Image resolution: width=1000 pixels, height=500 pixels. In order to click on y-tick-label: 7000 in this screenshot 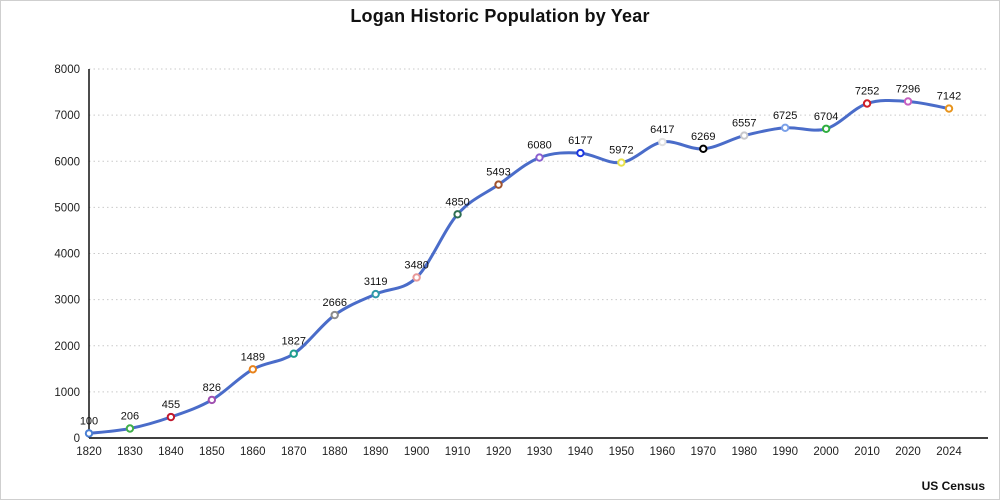, I will do `click(67, 116)`.